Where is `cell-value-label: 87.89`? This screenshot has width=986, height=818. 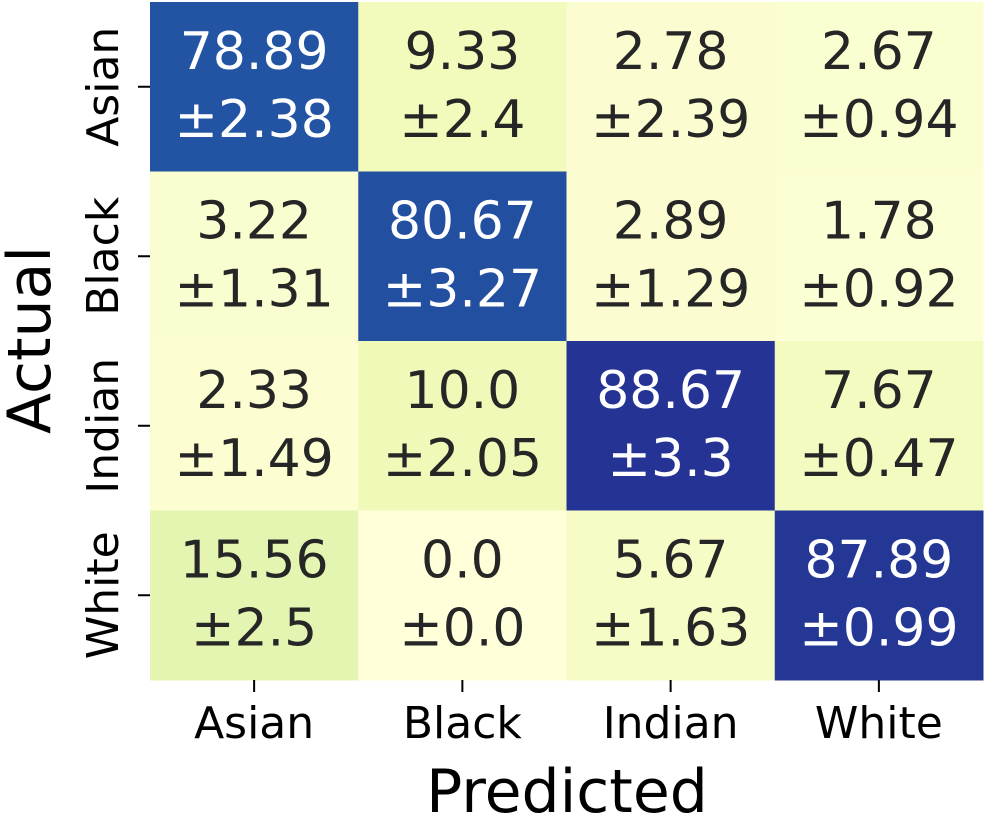 cell-value-label: 87.89 is located at coordinates (878, 560).